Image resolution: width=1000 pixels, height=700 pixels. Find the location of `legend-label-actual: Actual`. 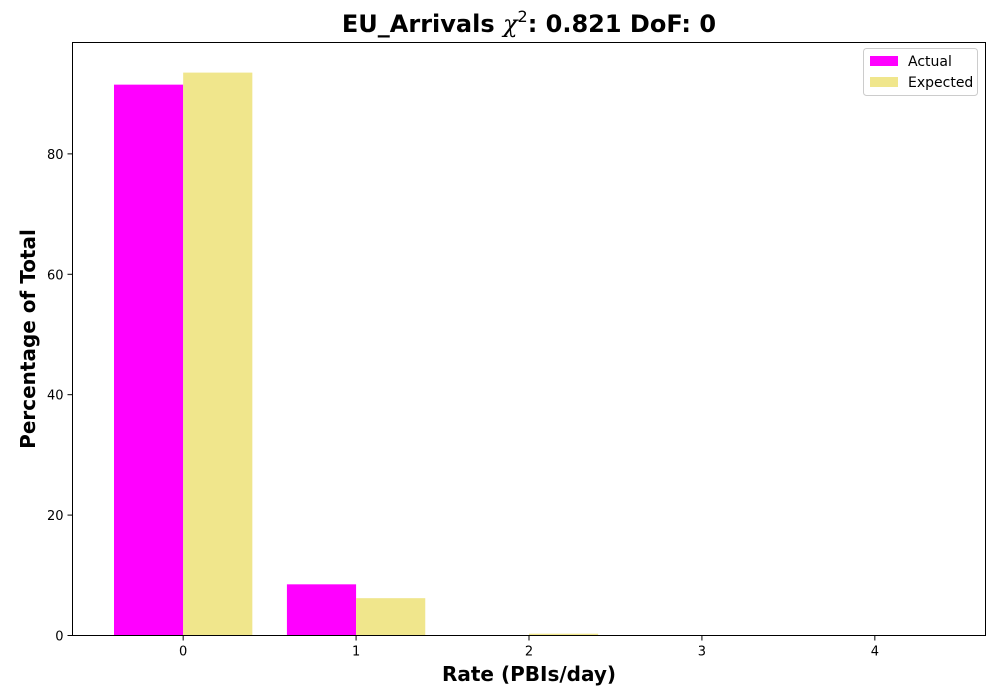

legend-label-actual: Actual is located at coordinates (930, 62).